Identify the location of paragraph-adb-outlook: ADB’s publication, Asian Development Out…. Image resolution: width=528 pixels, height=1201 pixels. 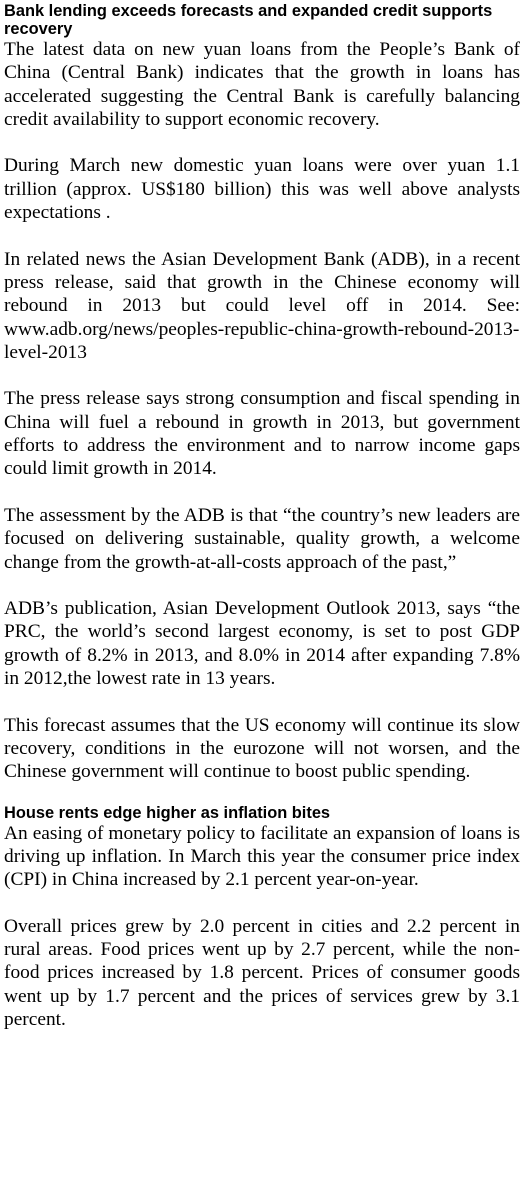
(262, 644).